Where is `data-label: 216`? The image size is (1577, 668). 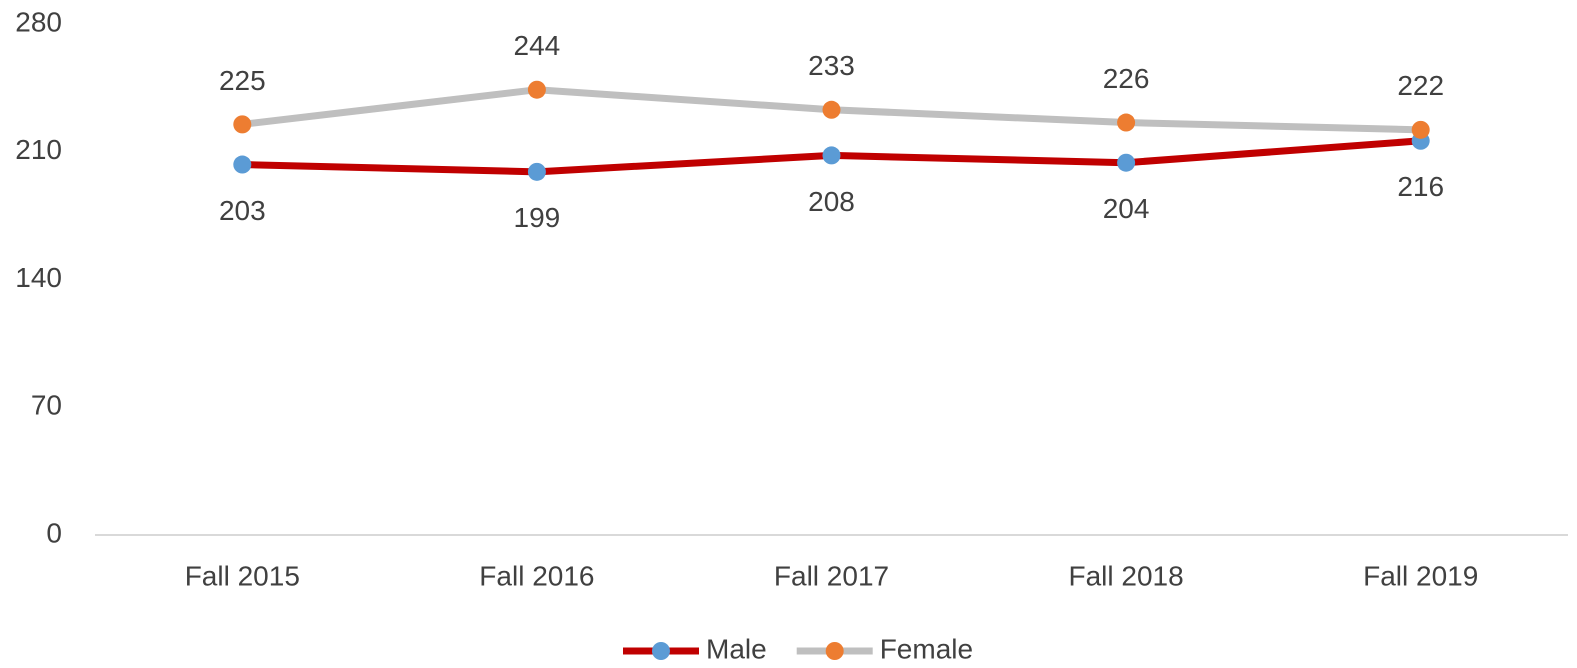
data-label: 216 is located at coordinates (1420, 186).